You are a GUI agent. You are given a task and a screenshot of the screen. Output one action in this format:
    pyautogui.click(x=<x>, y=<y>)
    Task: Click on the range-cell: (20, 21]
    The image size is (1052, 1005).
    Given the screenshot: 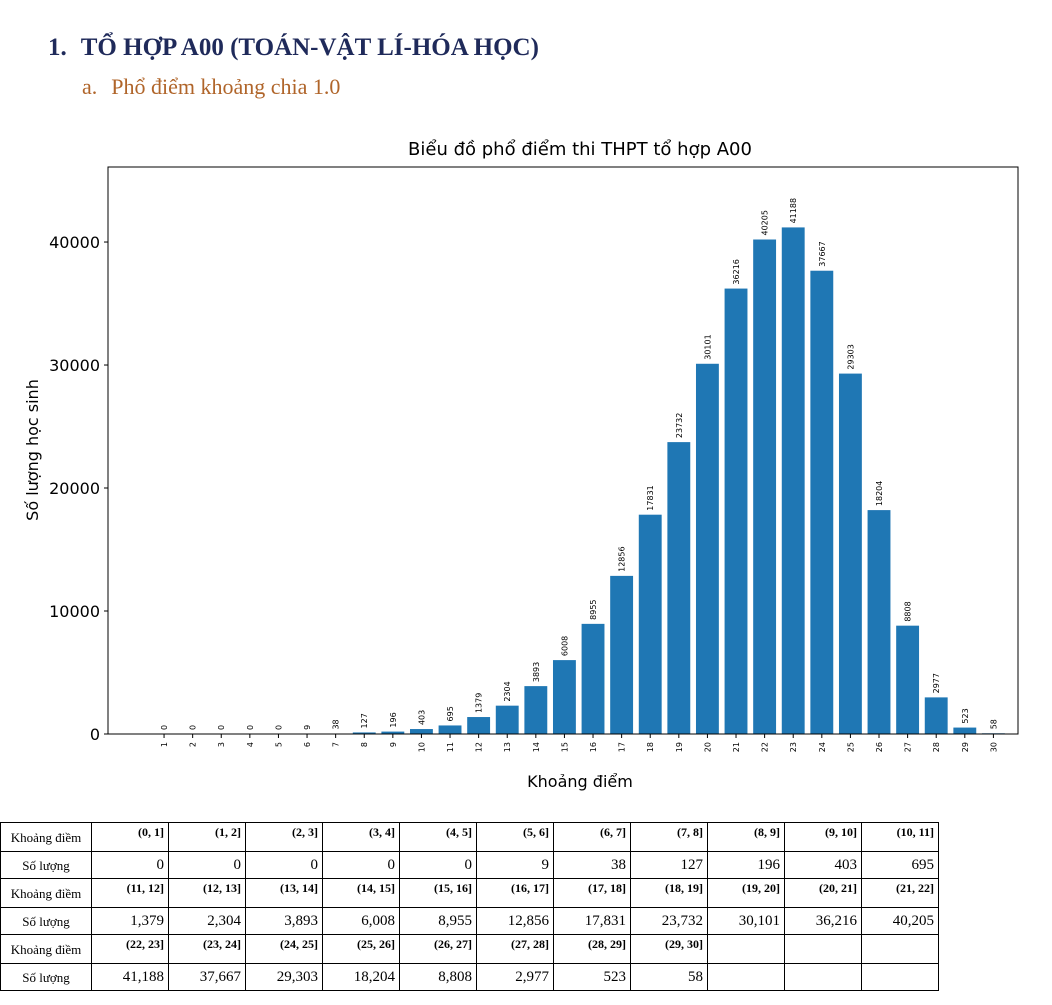 What is the action you would take?
    pyautogui.click(x=823, y=893)
    